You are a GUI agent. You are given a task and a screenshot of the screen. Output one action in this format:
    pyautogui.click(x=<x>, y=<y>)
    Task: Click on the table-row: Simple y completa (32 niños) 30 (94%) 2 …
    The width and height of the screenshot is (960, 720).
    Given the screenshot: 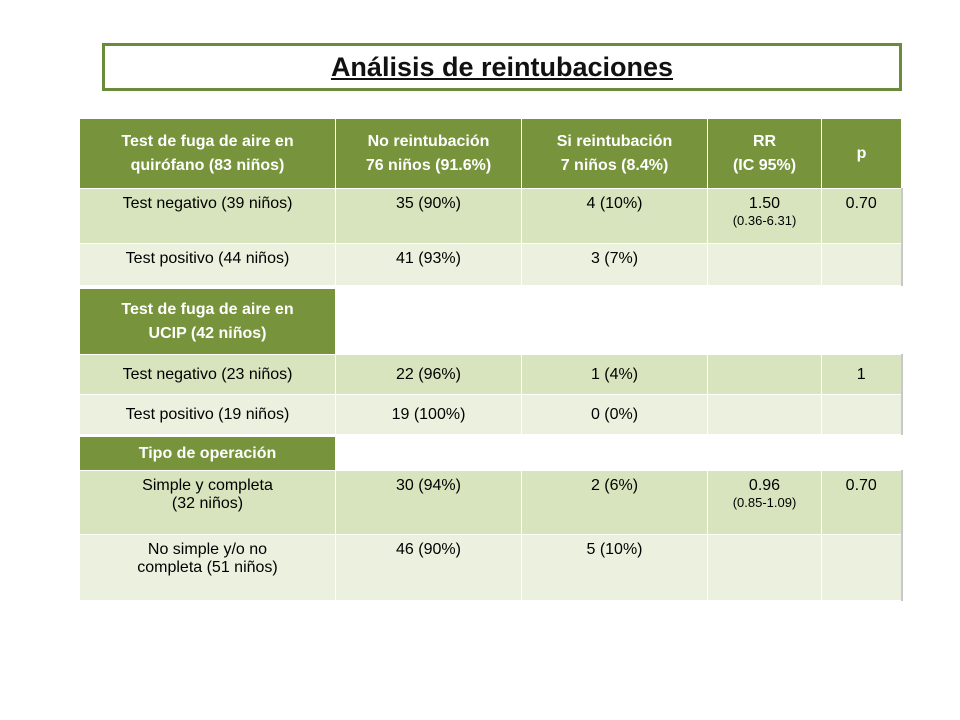 What is the action you would take?
    pyautogui.click(x=491, y=502)
    